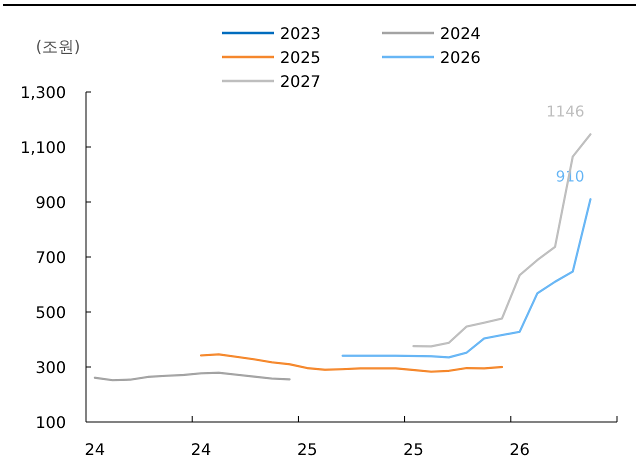  Describe the element at coordinates (43, 92) in the screenshot. I see `y-tick-label: 1,300` at that location.